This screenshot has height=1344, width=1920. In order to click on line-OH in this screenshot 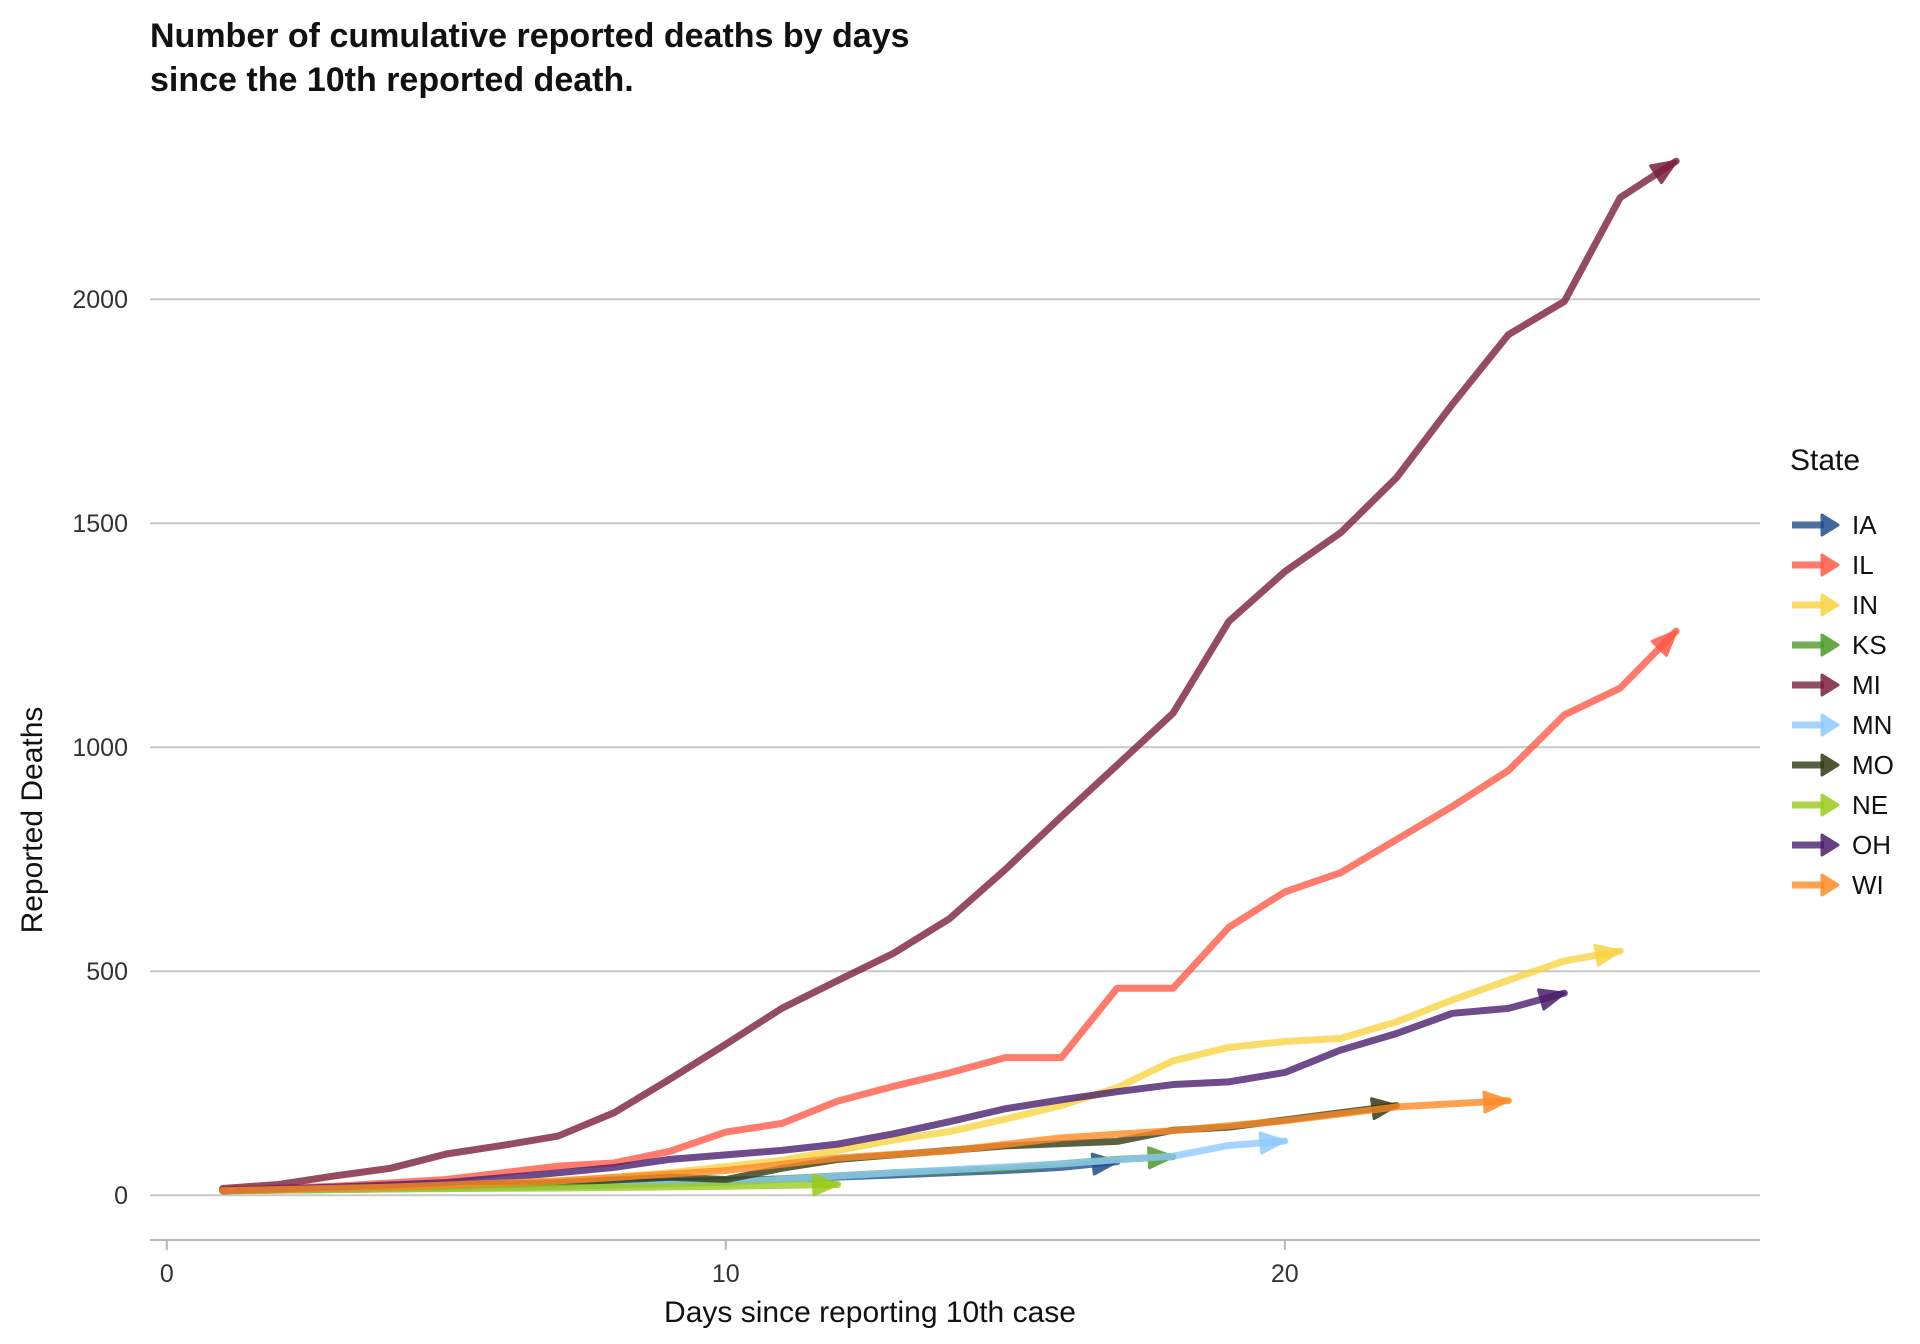, I will do `click(893, 1092)`.